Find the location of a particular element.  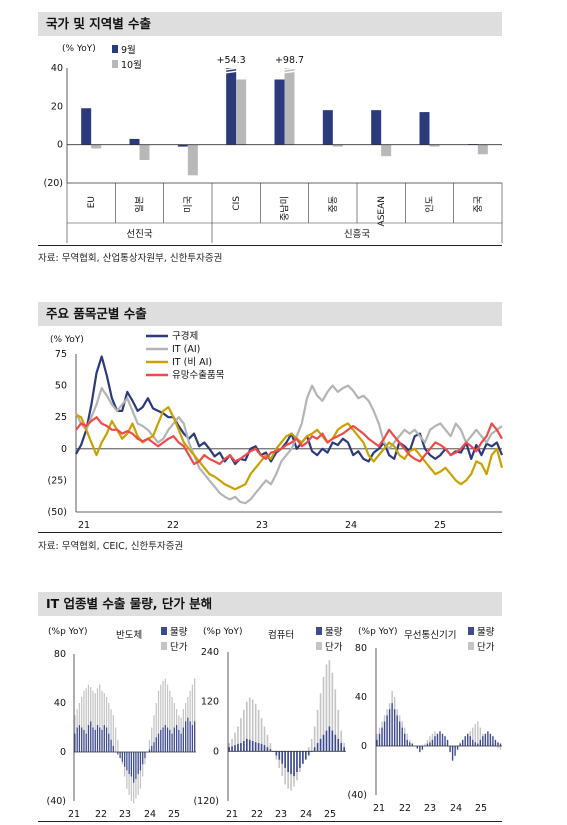

x-tick-label: 중동 is located at coordinates (333, 204).